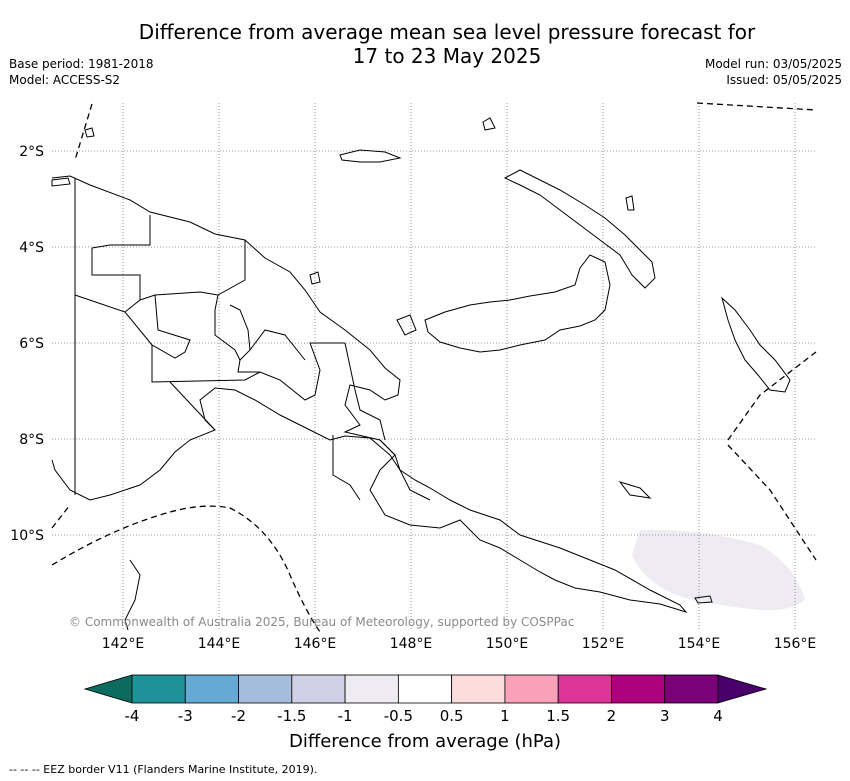 This screenshot has width=850, height=781. I want to click on lon-label: 154°E, so click(699, 644).